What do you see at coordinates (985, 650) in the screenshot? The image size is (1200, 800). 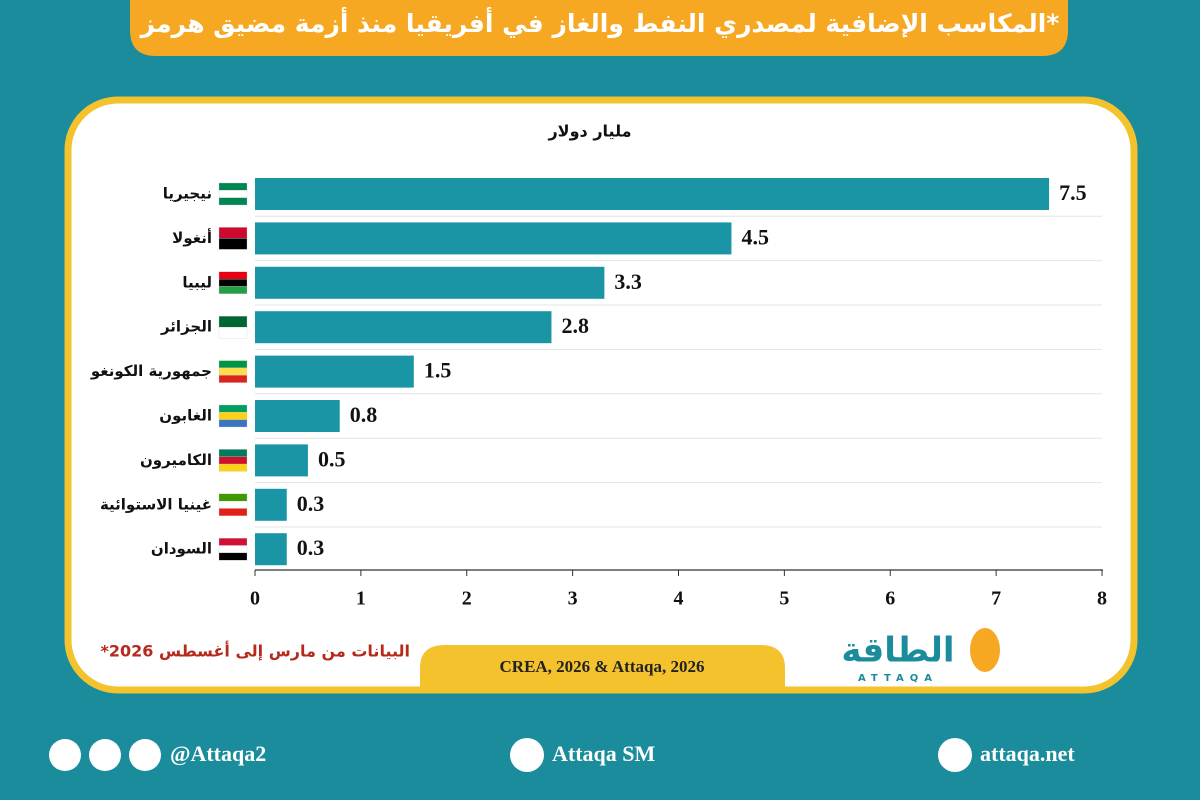 I see `logo-drop` at bounding box center [985, 650].